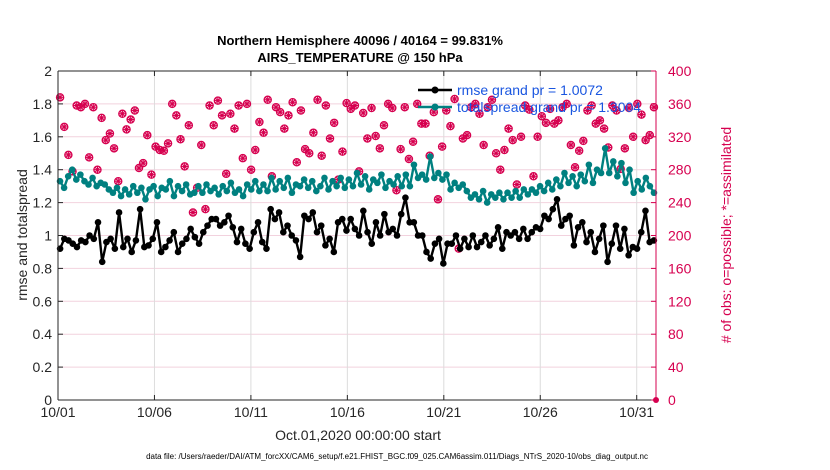  I want to click on x-axis-label: Oct.01,2020 00:00:00 start, so click(358, 435).